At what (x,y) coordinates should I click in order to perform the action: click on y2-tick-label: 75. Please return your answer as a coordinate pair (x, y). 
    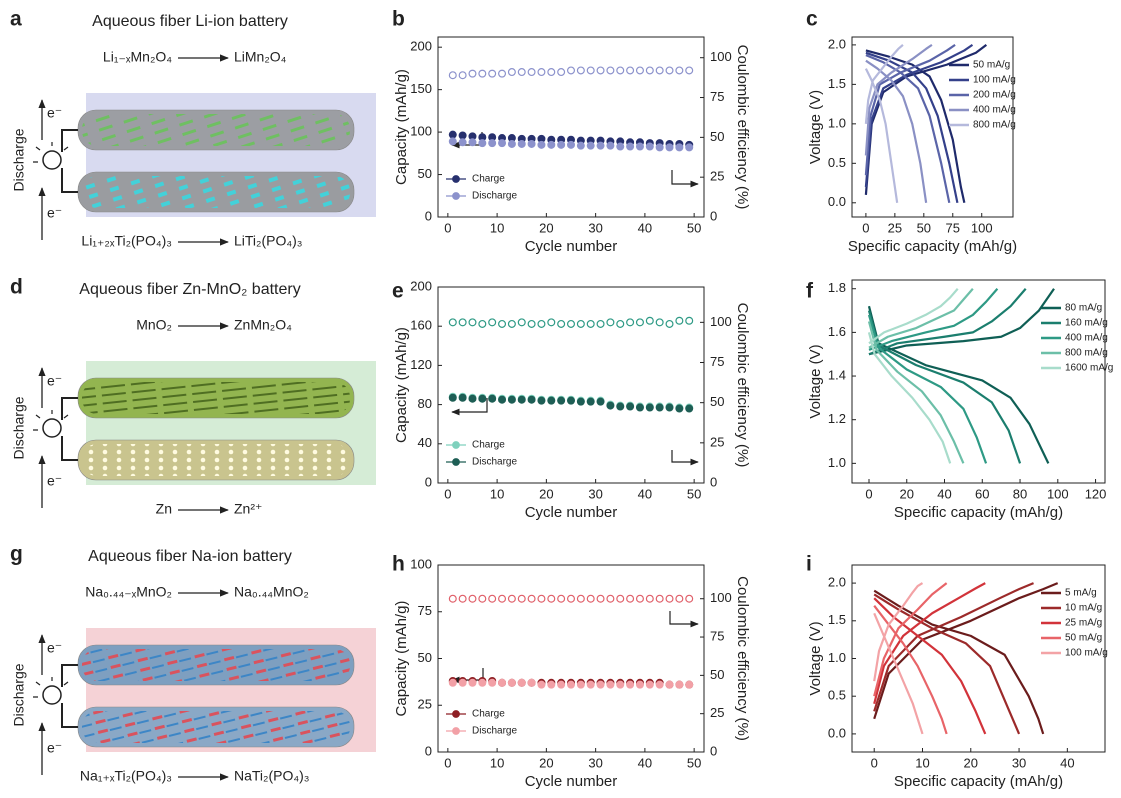
    Looking at the image, I should click on (717, 96).